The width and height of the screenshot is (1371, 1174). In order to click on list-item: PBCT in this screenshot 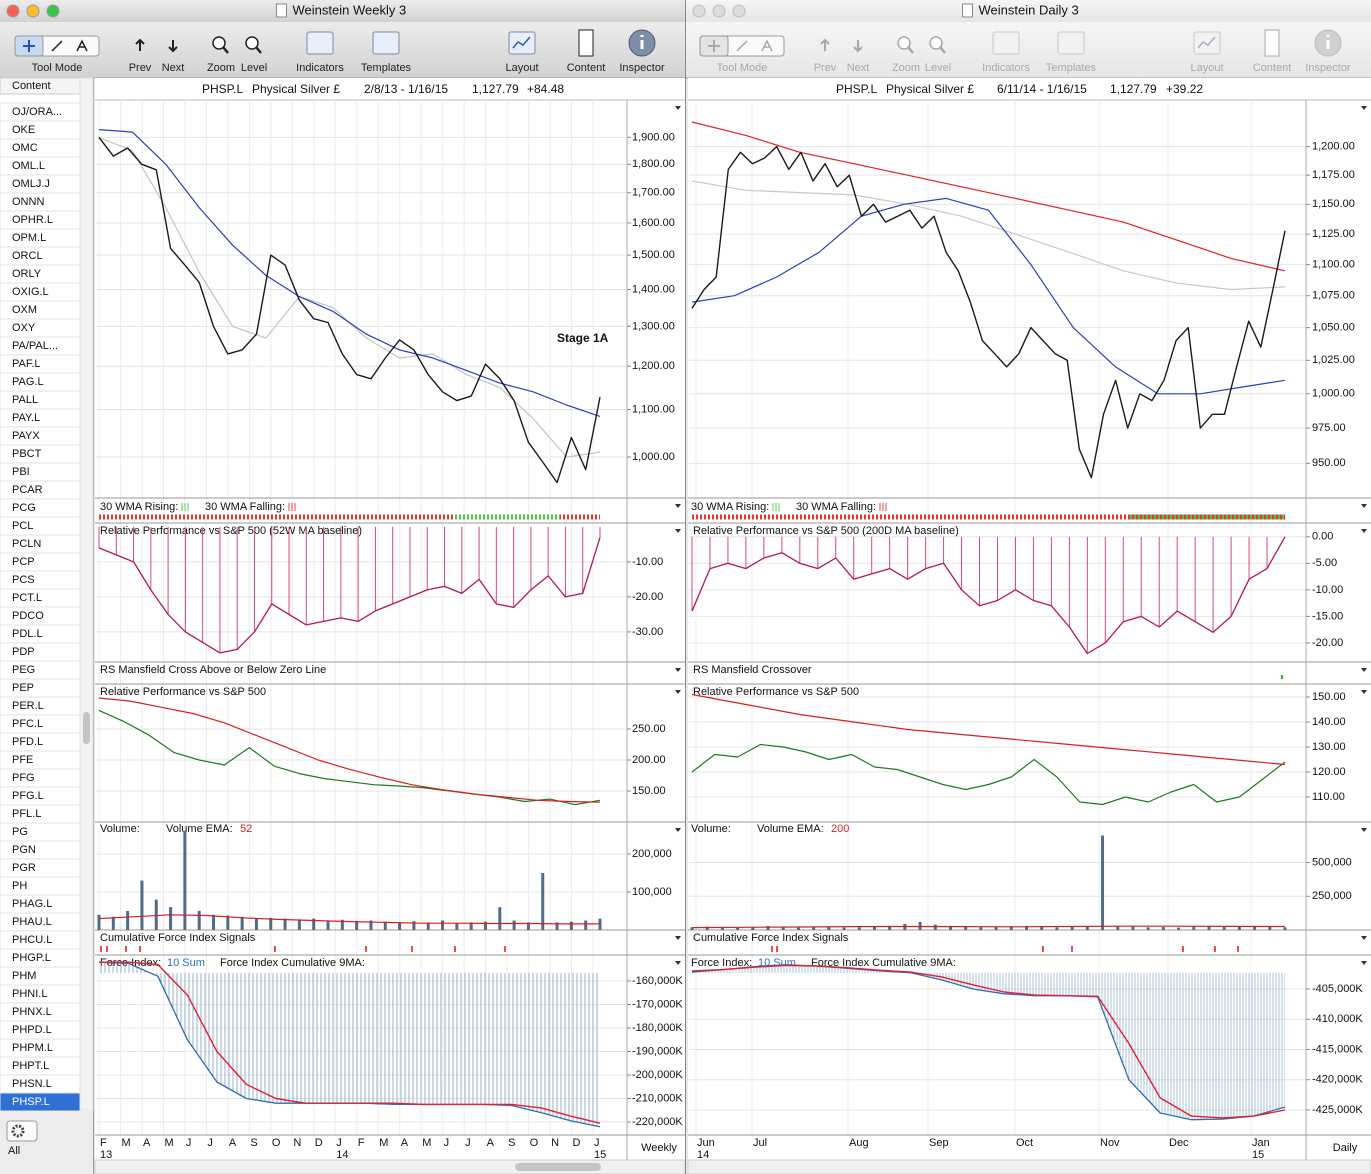, I will do `click(27, 454)`.